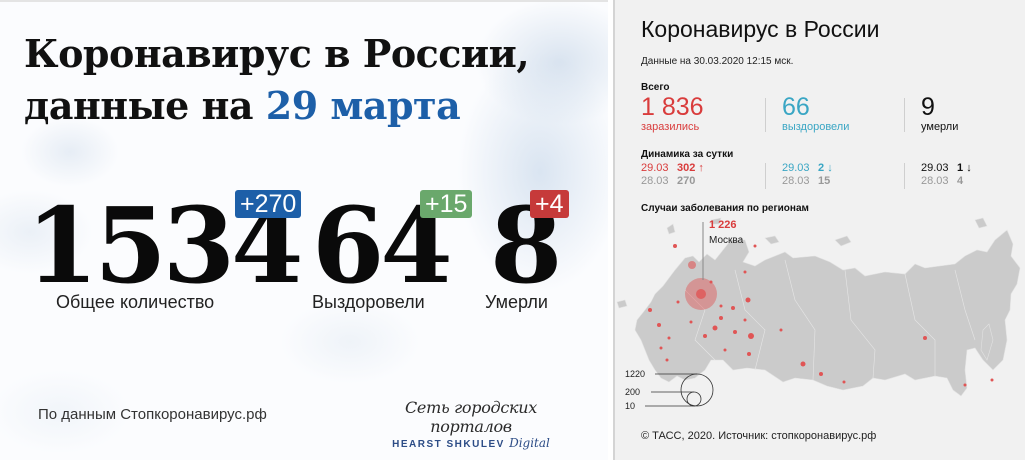  I want to click on dynamics-deaths: 29.03 1 ↓ 28.03 4, so click(946, 175).